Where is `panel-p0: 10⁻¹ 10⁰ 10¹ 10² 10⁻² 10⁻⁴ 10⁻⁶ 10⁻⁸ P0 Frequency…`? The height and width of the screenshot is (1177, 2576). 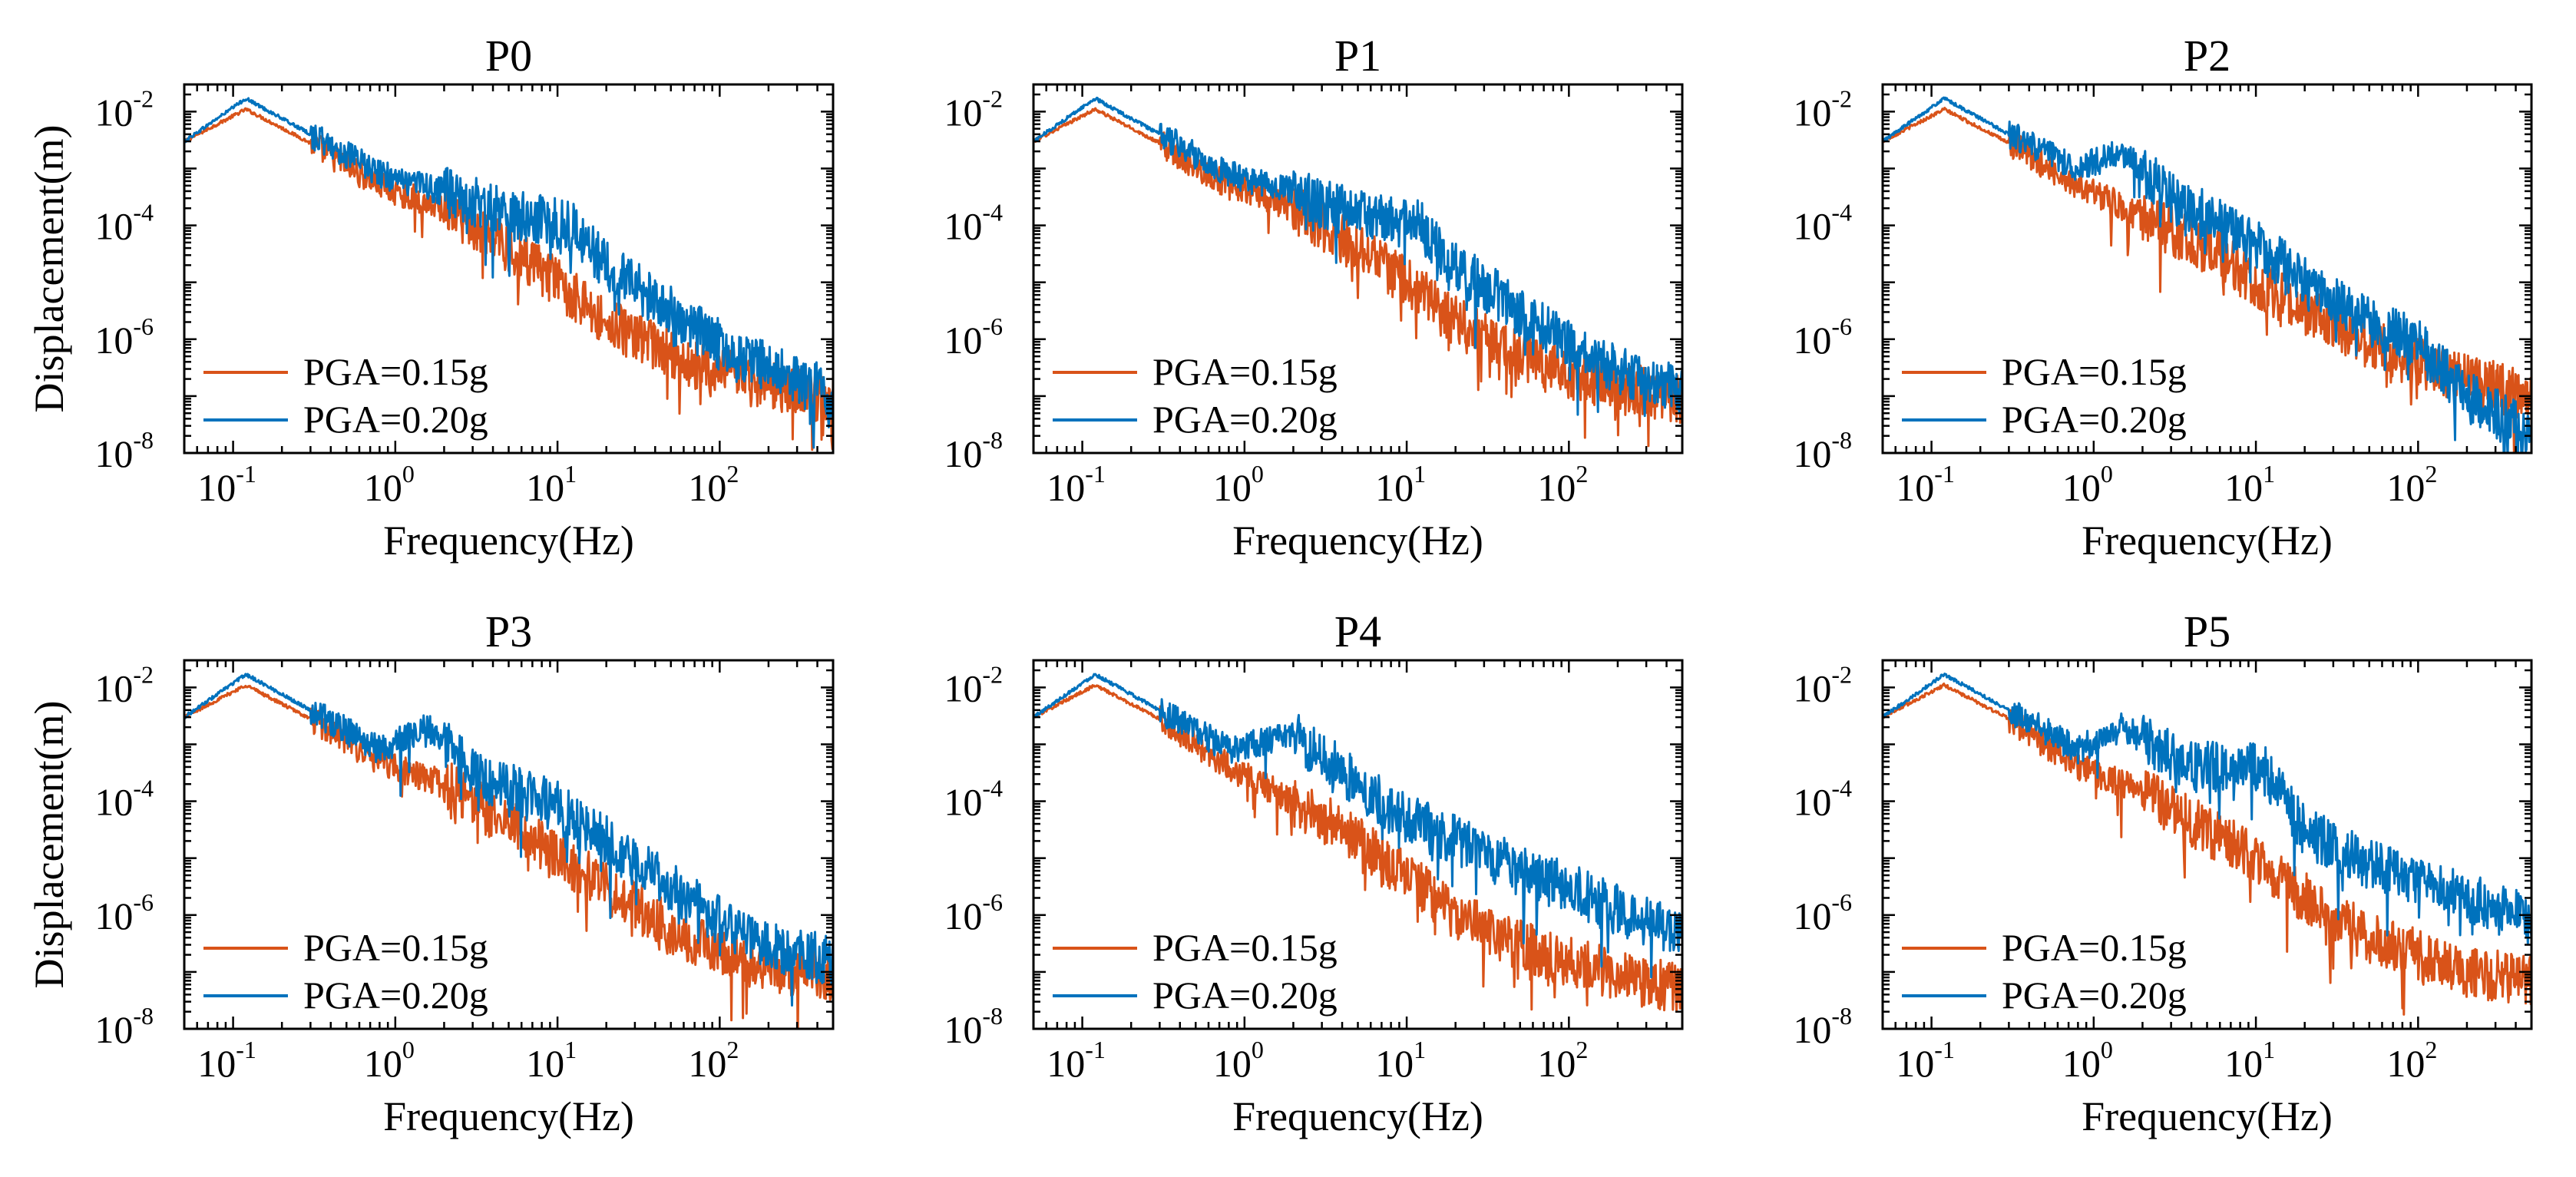 panel-p0: 10⁻¹ 10⁰ 10¹ 10² 10⁻² 10⁻⁴ 10⁻⁶ 10⁻⁸ P0 Frequency… is located at coordinates (430, 297).